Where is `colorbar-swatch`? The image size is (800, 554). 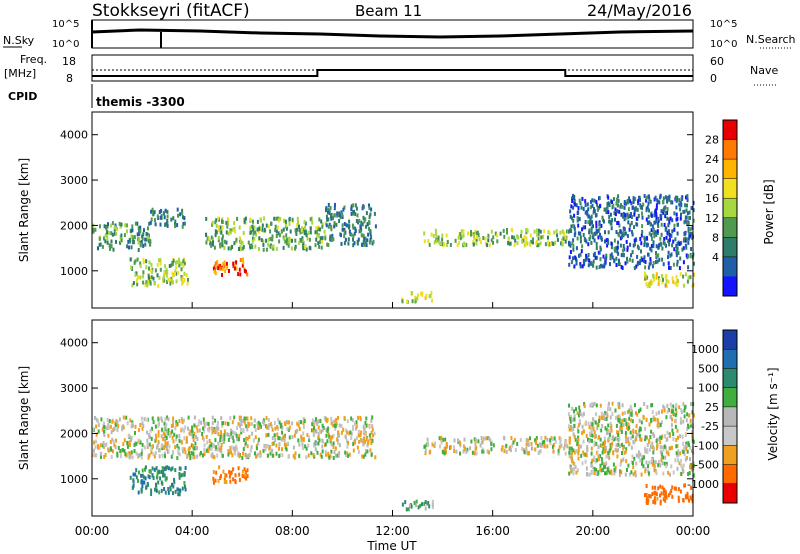 colorbar-swatch is located at coordinates (730, 436).